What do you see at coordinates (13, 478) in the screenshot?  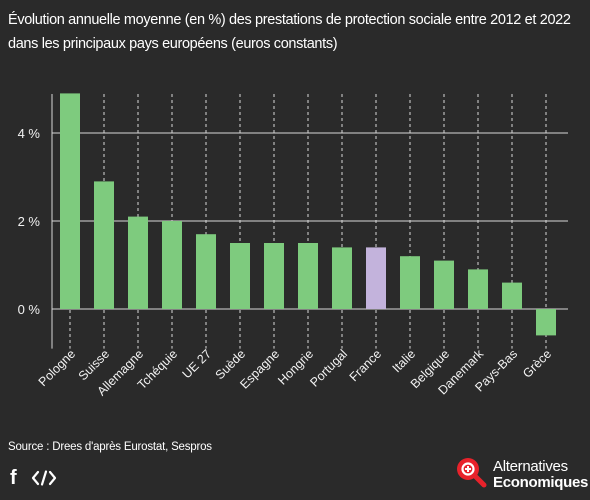 I see `facebook-icon: f` at bounding box center [13, 478].